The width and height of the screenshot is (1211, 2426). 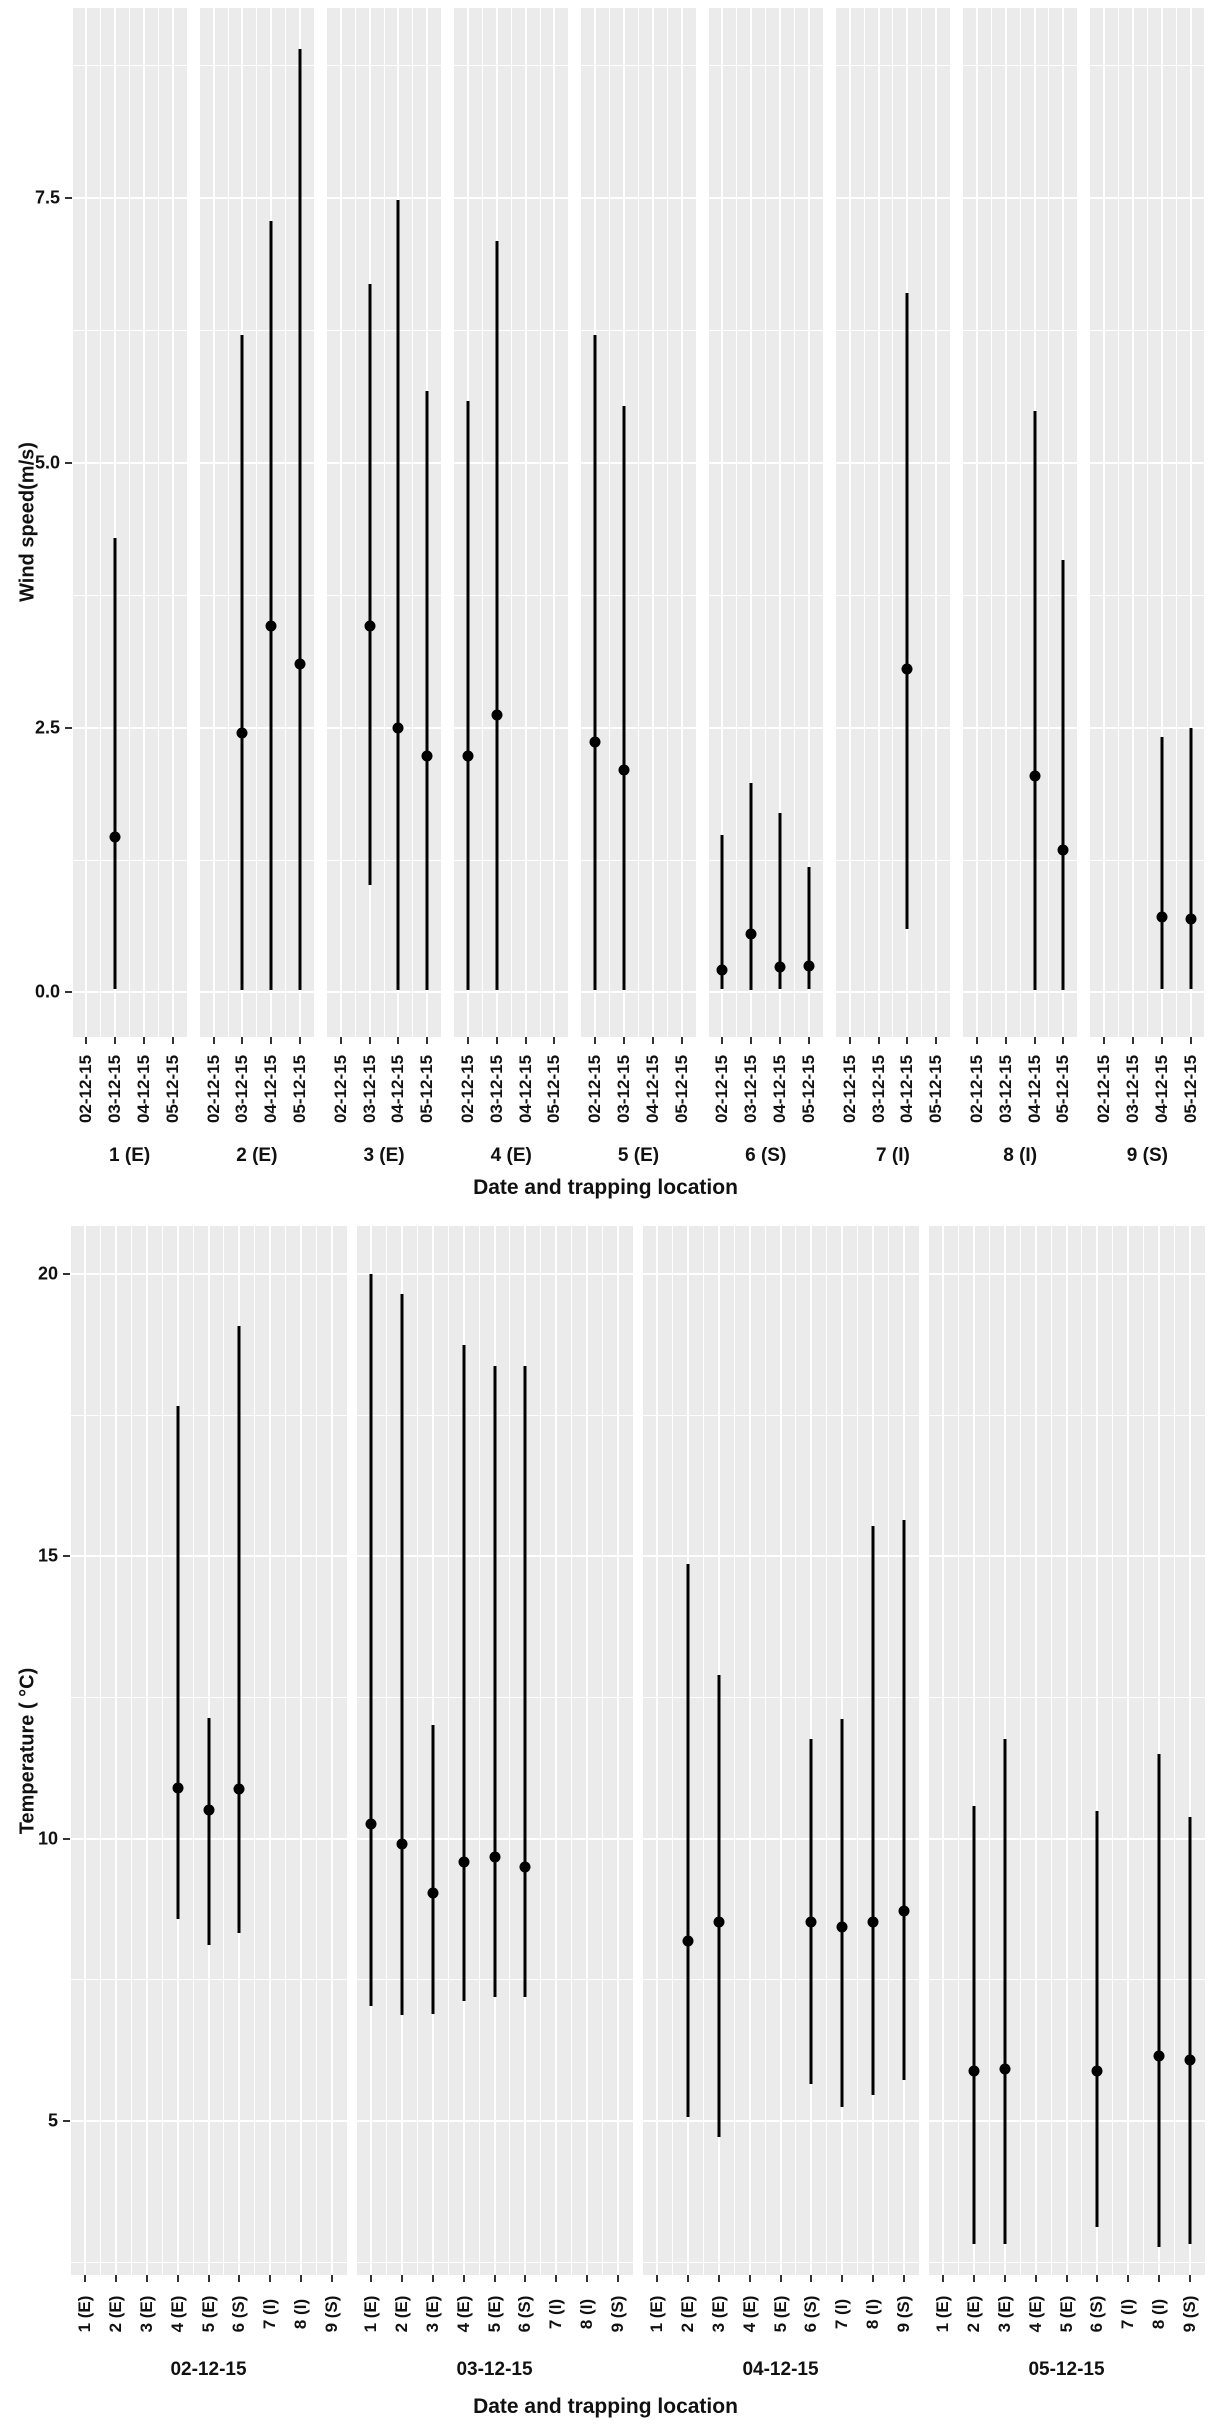 I want to click on x-tick-label: 03-12-15, so click(x=242, y=1089).